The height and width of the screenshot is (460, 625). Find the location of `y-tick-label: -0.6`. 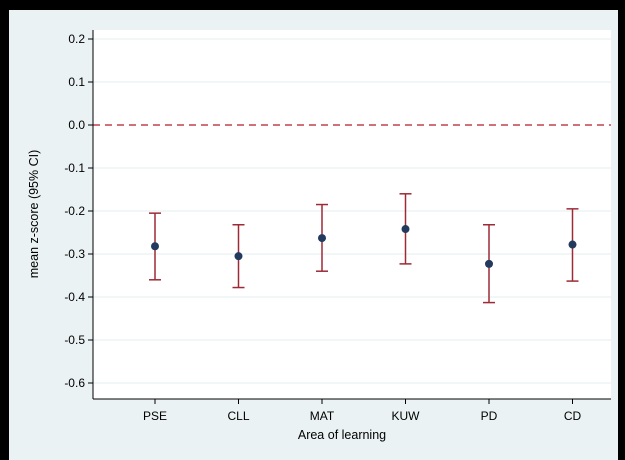

y-tick-label: -0.6 is located at coordinates (74, 383).